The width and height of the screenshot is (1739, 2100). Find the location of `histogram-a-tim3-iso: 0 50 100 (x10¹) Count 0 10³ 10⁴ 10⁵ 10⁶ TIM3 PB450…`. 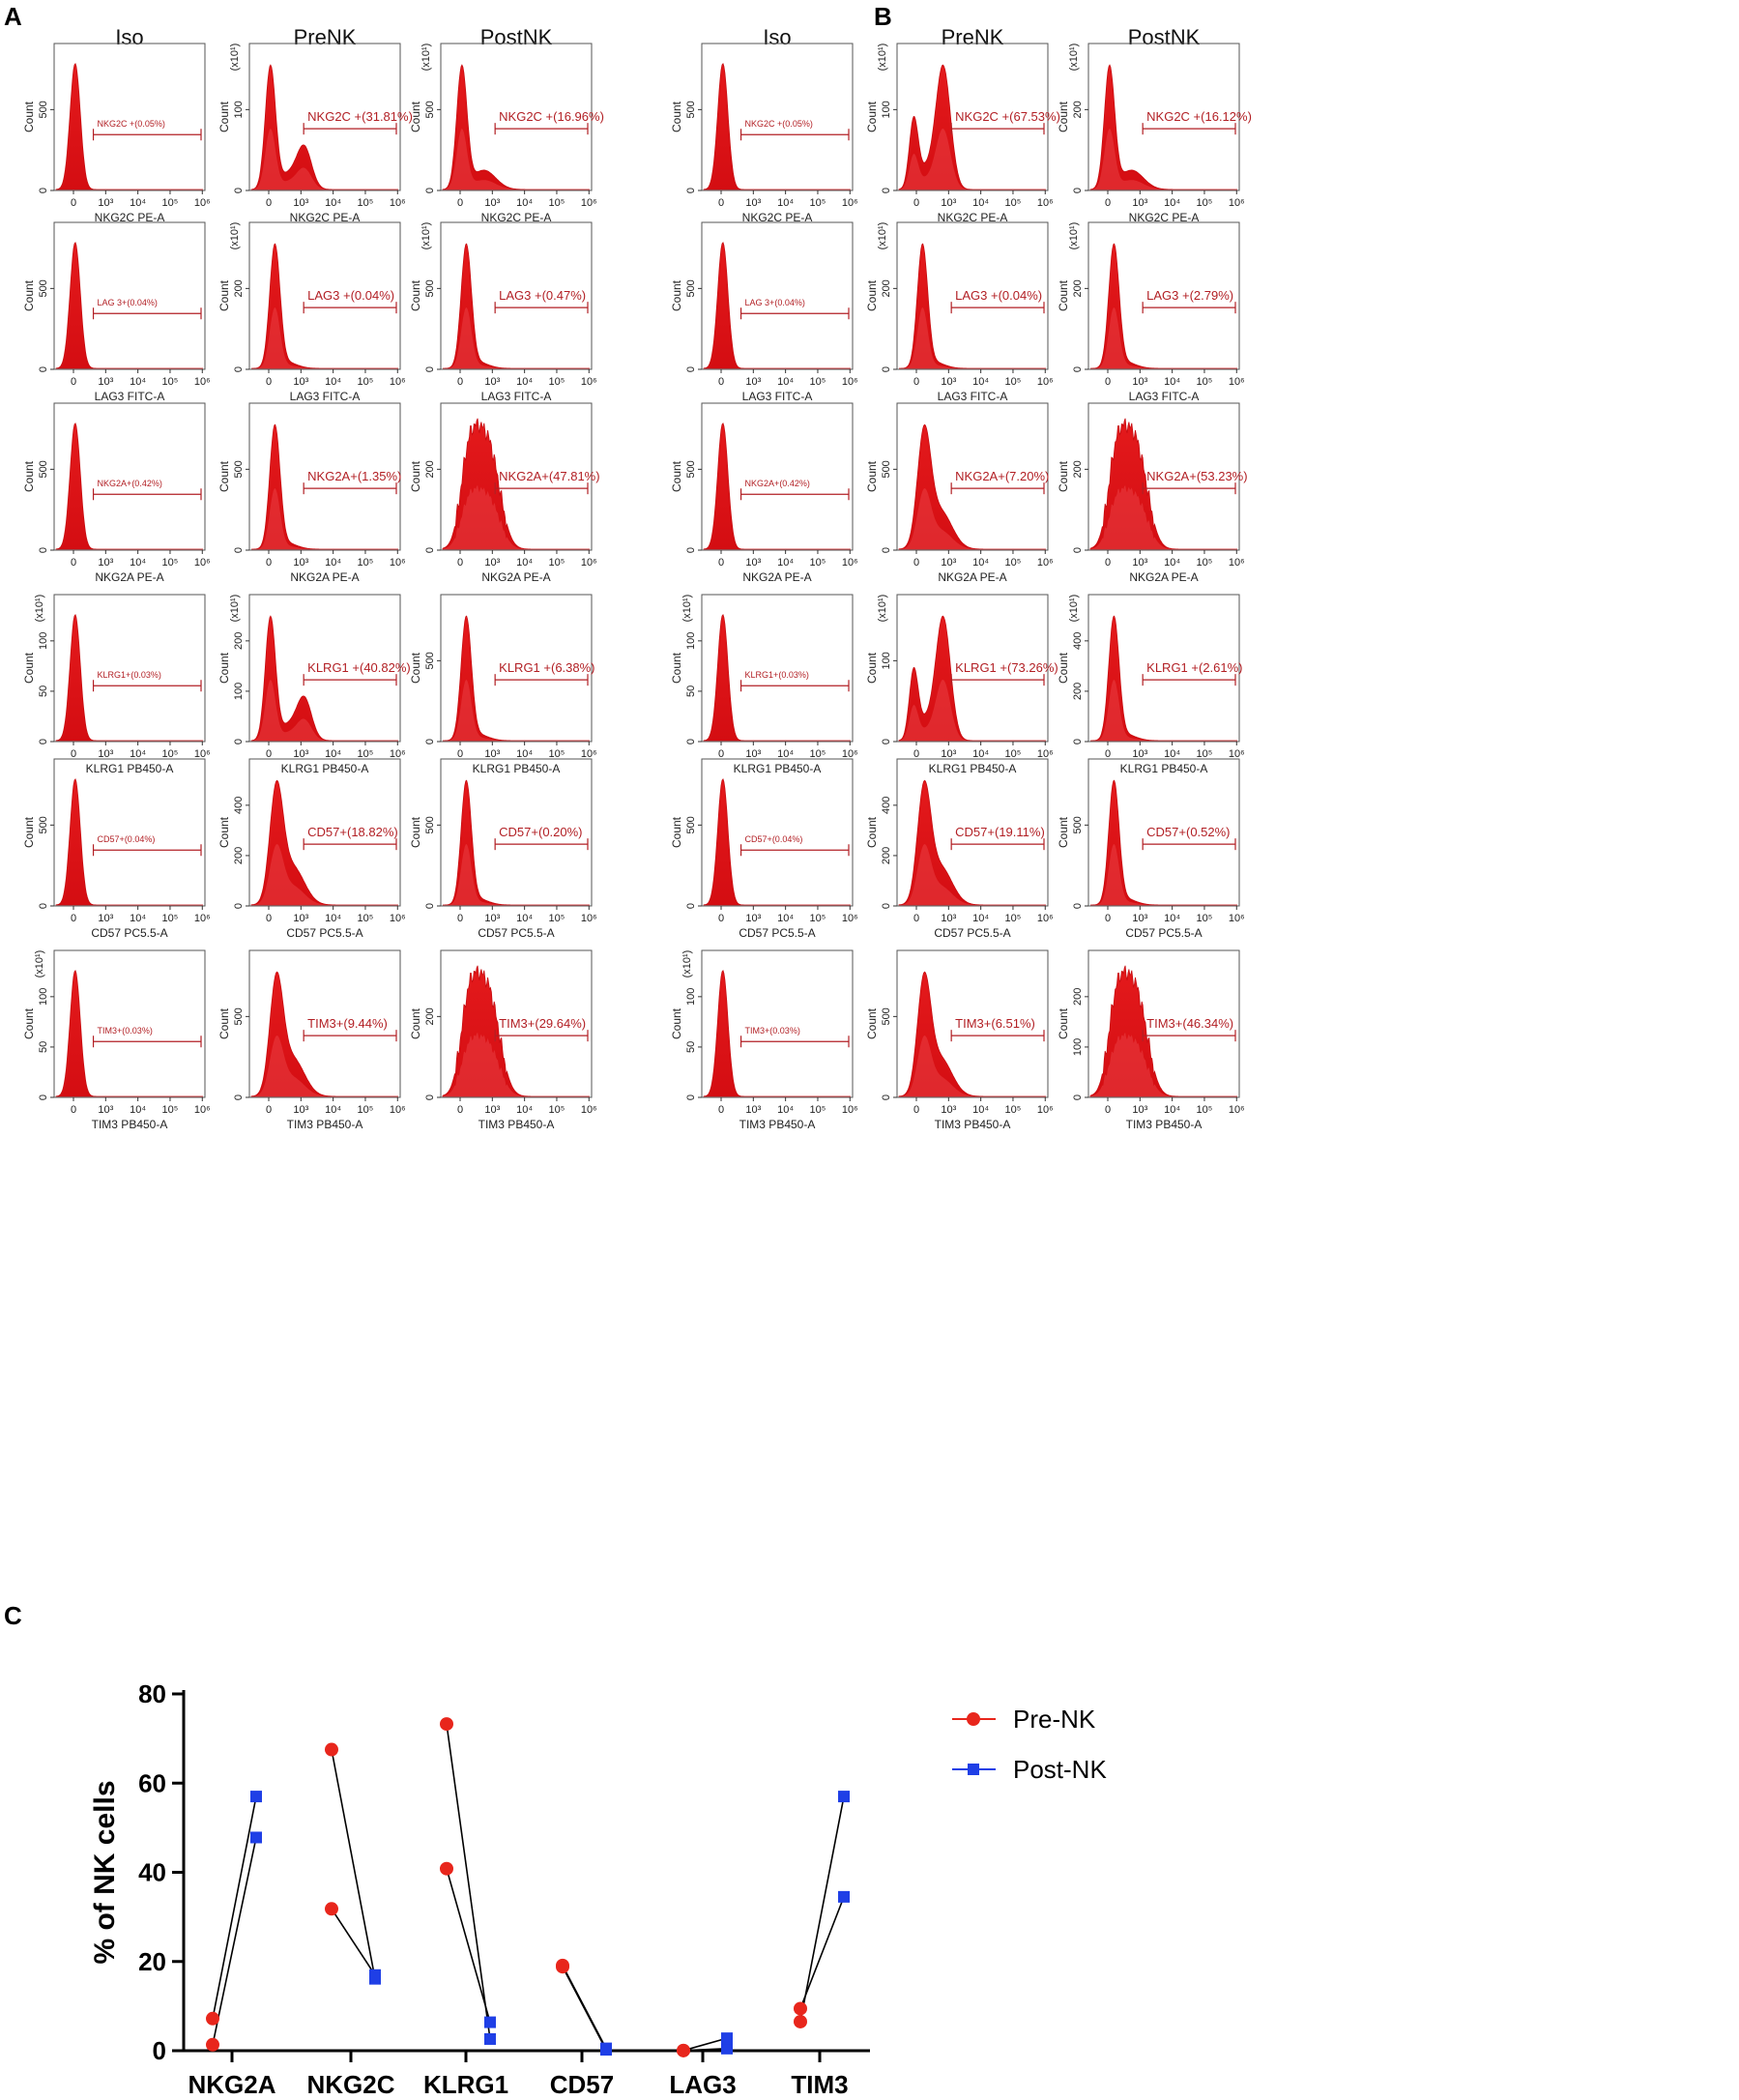

histogram-a-tim3-iso: 0 50 100 (x10¹) Count 0 10³ 10⁴ 10⁵ 10⁶ TIM3 PB450… is located at coordinates (116, 1040).